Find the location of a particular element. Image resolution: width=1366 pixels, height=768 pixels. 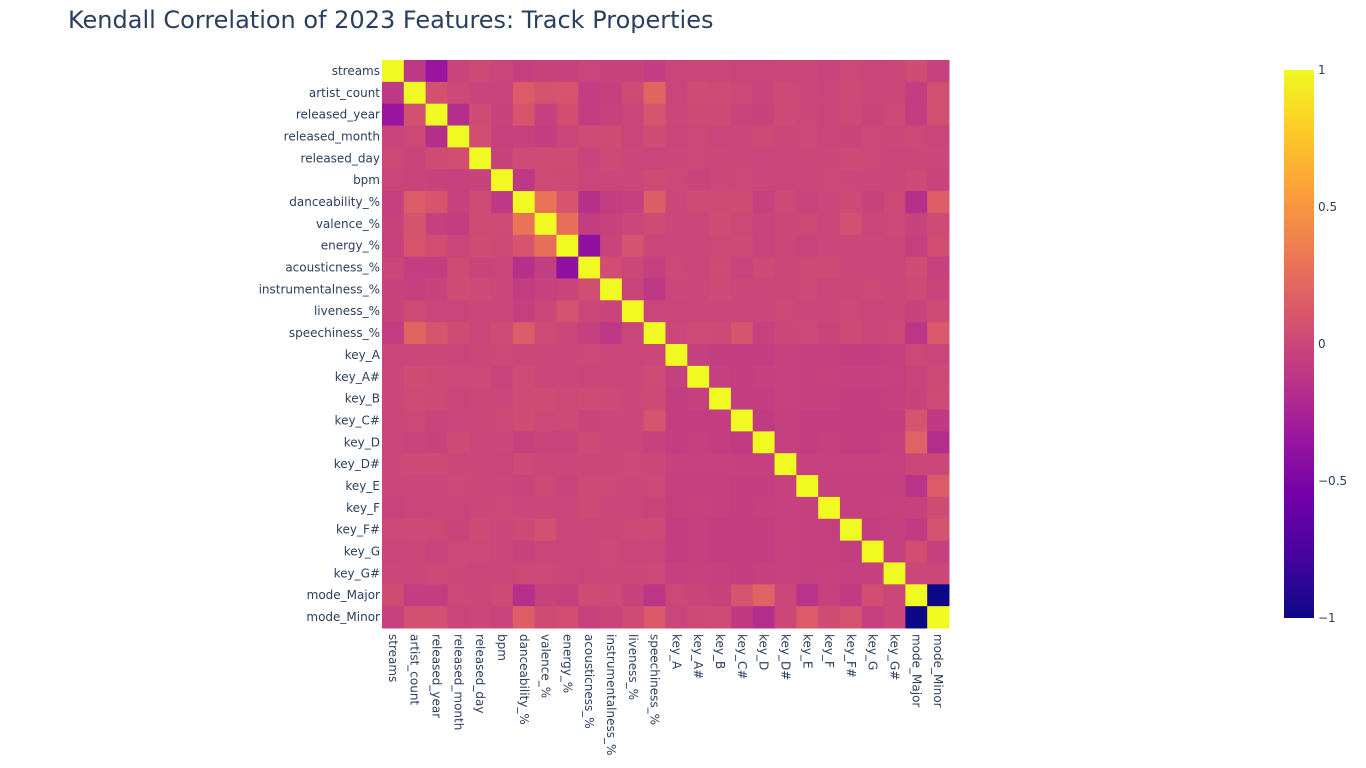

colorbar-scale is located at coordinates (1299, 344).